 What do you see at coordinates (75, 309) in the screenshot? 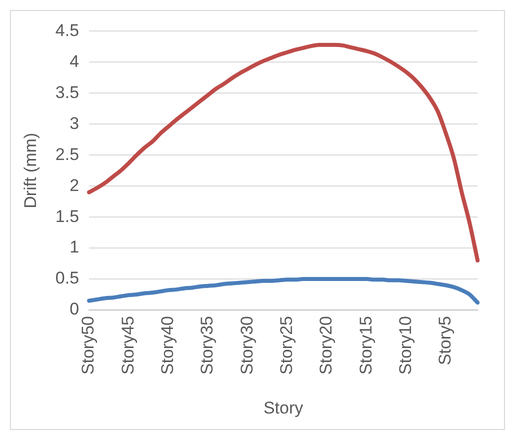
I see `y-tick-label: 0` at bounding box center [75, 309].